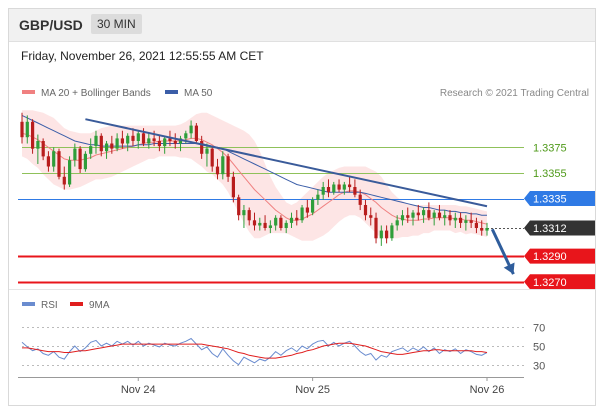 This screenshot has height=413, width=600. Describe the element at coordinates (51, 25) in the screenshot. I see `symbol-label: GBP/USD` at that location.